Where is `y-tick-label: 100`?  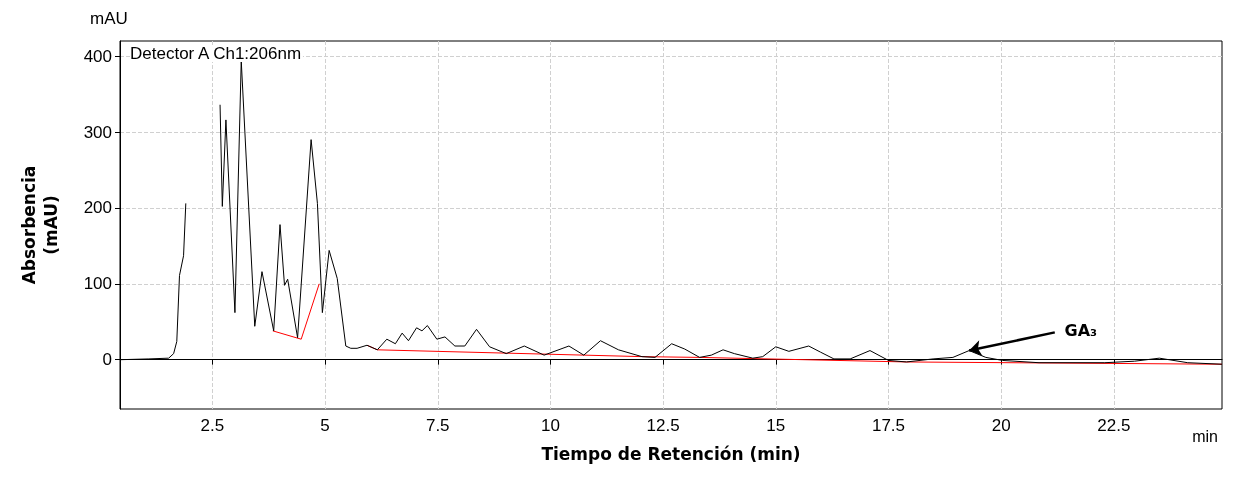 y-tick-label: 100 is located at coordinates (97, 284).